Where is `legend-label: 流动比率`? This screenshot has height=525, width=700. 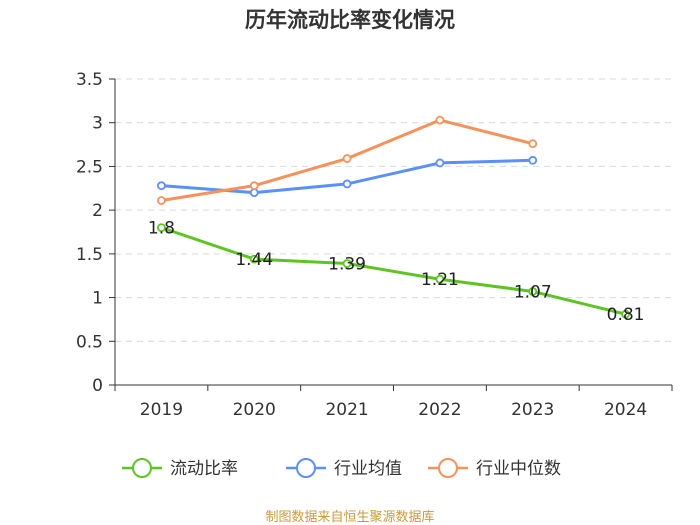 legend-label: 流动比率 is located at coordinates (204, 469).